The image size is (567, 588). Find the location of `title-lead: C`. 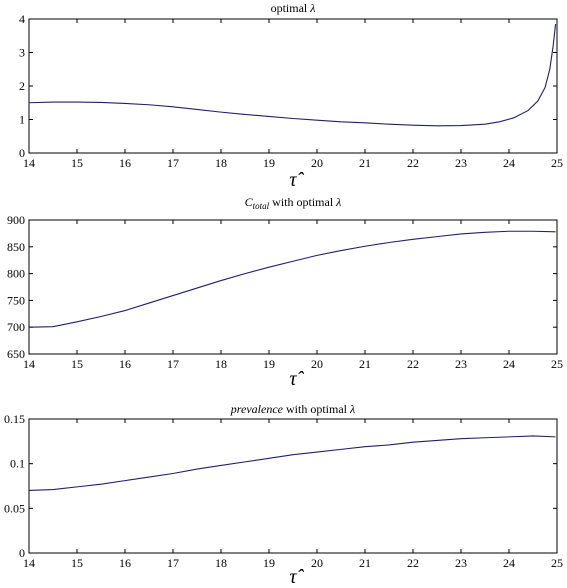

title-lead: C is located at coordinates (249, 202).